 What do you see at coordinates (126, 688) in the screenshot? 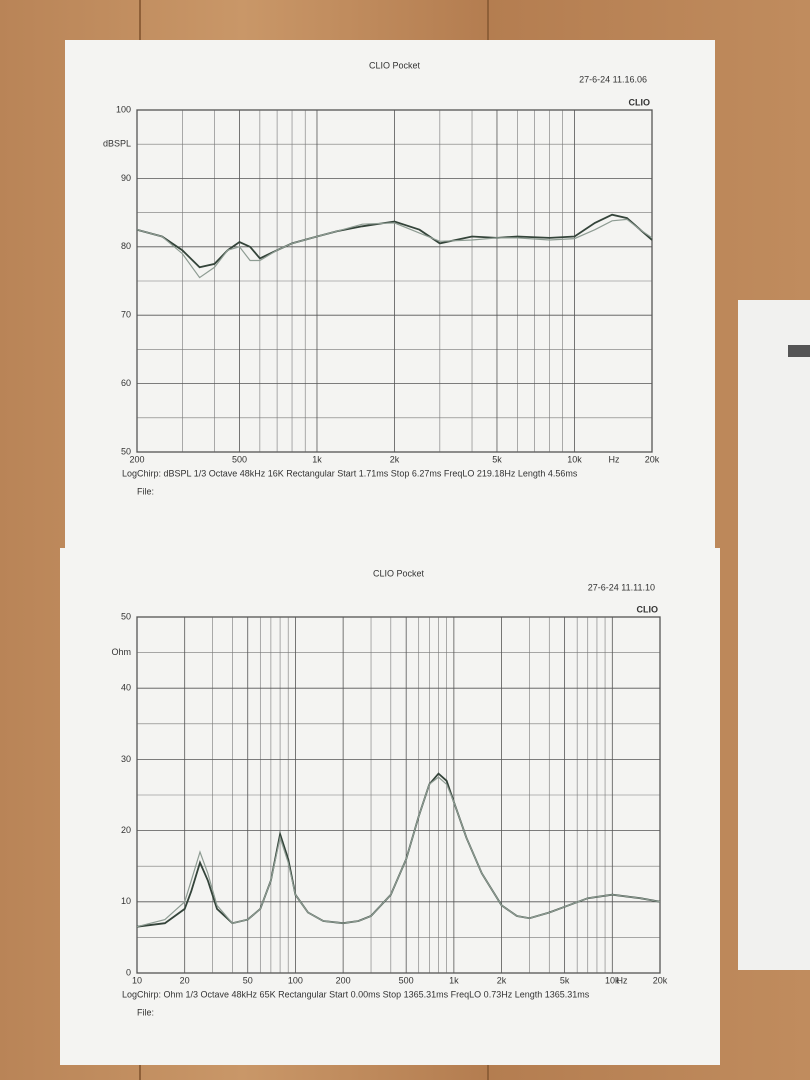
I see `y-tick-label: 40` at bounding box center [126, 688].